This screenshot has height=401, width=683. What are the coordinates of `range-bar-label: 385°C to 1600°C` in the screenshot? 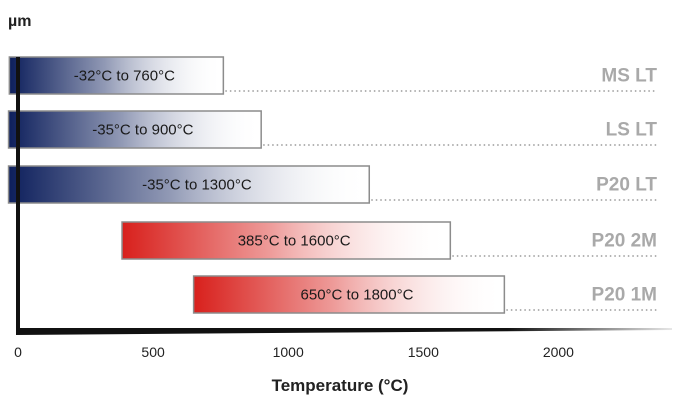 It's located at (294, 241).